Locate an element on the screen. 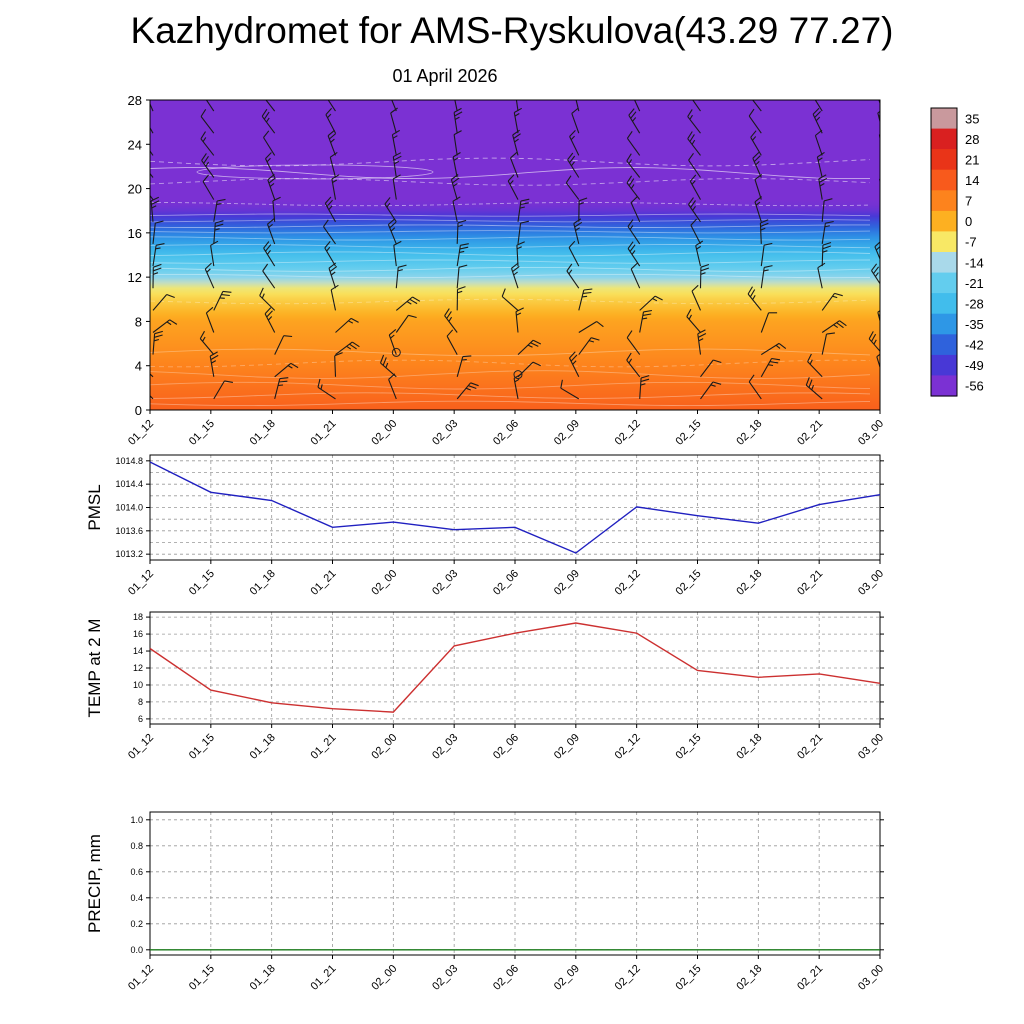 This screenshot has width=1024, height=1024. colorbar-label: -42 is located at coordinates (974, 345).